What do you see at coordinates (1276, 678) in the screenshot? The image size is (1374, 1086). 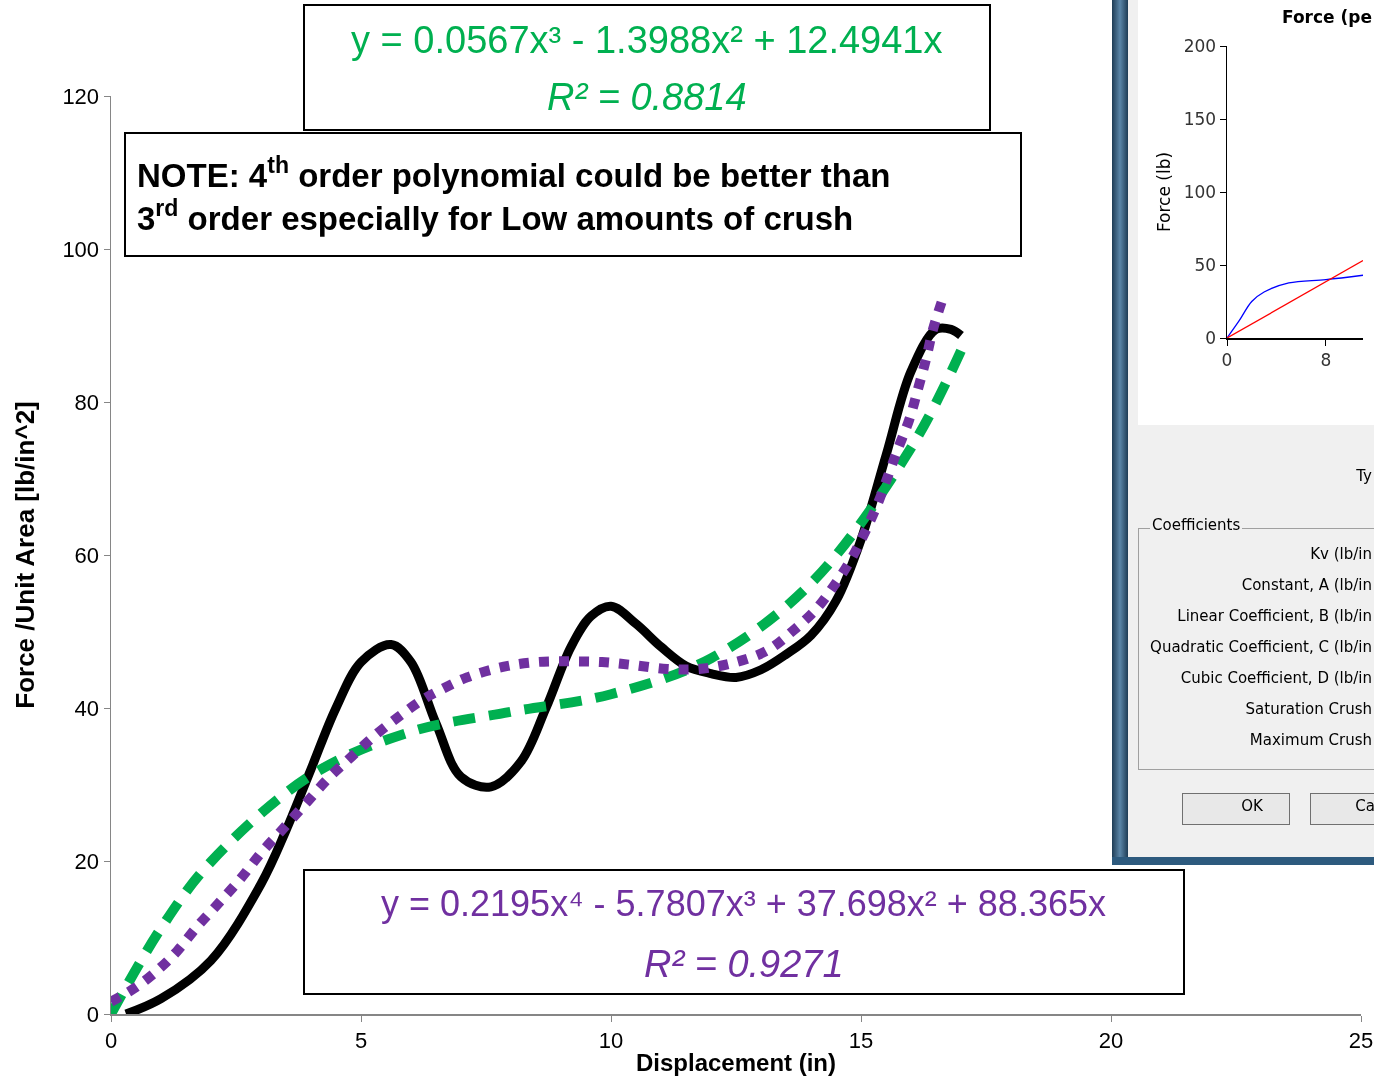 I see `annotation: Cubic Coefficient, D (lb/in` at bounding box center [1276, 678].